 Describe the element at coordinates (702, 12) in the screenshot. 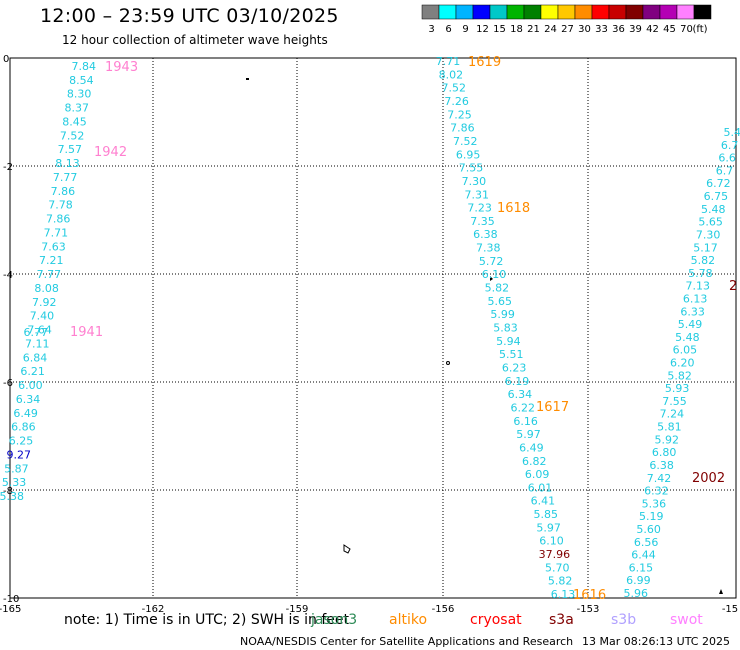

I see `colorbar-swatch` at that location.